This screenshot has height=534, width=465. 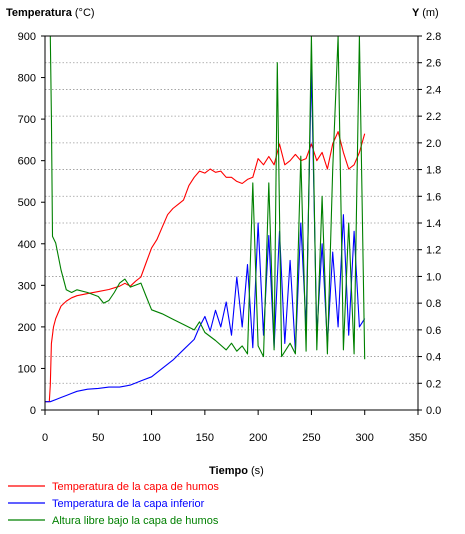 I want to click on x-tick-label: 0, so click(x=45, y=438).